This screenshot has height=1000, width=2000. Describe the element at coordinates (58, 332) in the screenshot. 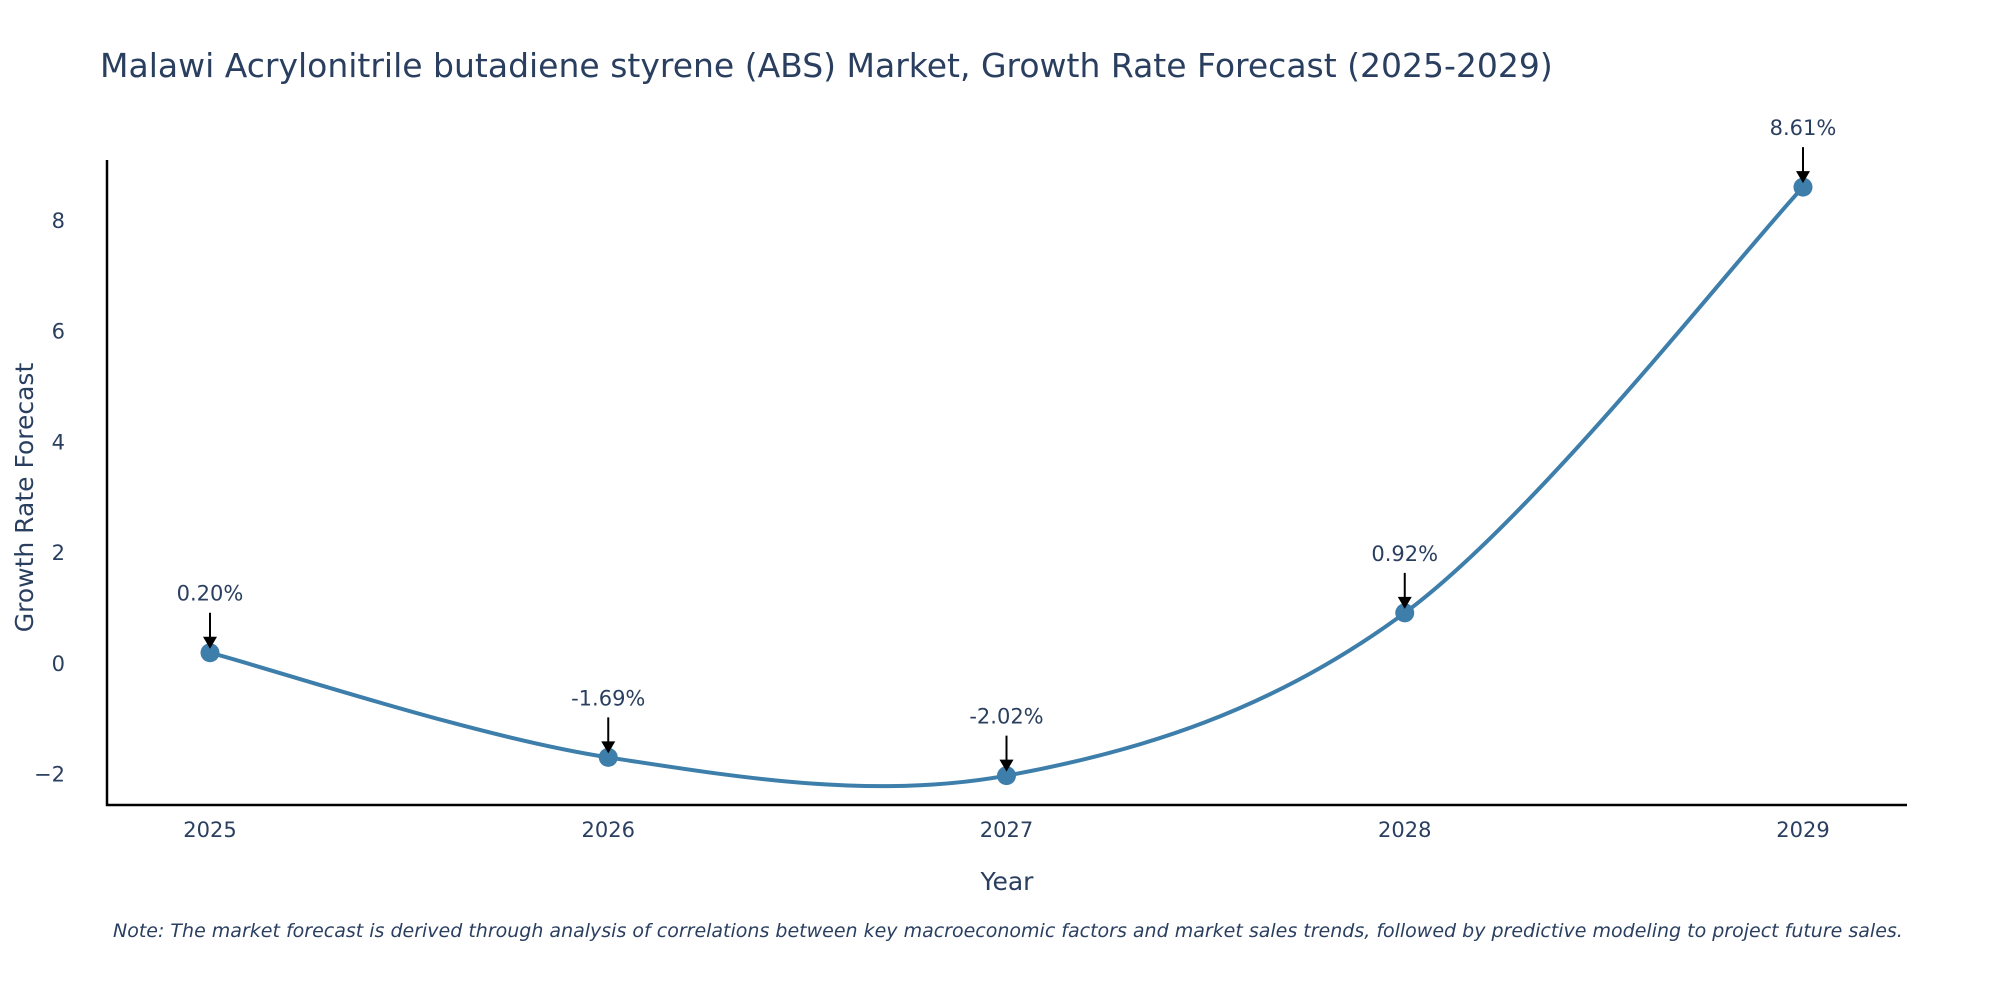

I see `y-tick-label: 6` at that location.